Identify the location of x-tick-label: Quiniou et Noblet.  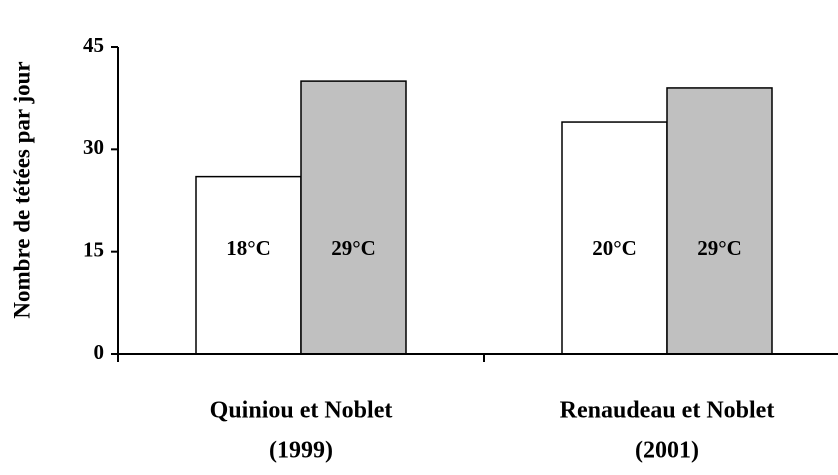
(301, 411).